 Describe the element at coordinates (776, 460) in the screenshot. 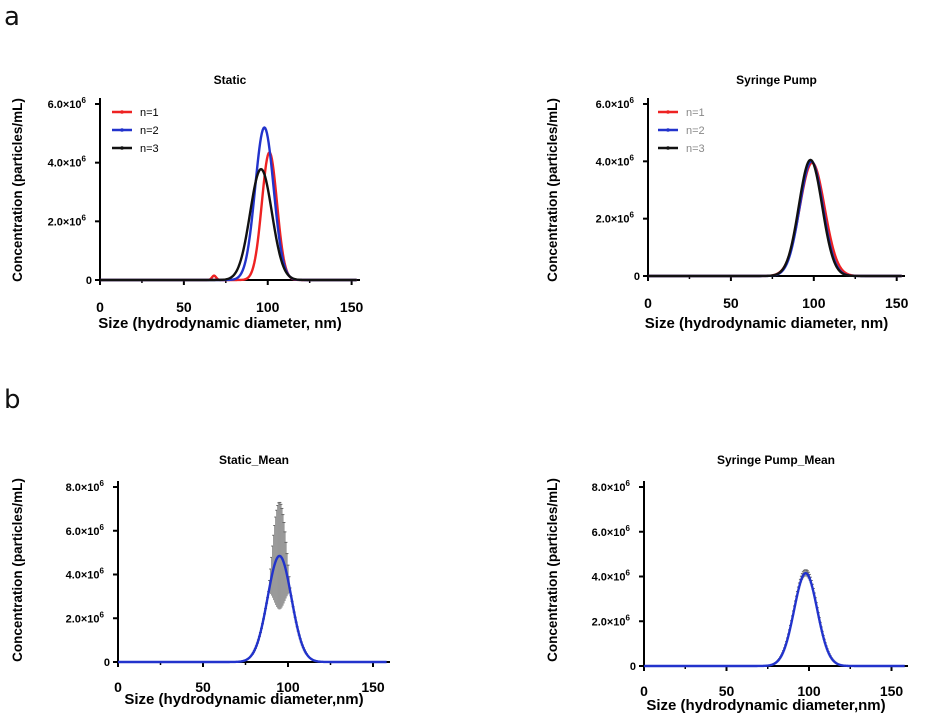

I see `chart-title: Syringe Pump_Mean` at that location.